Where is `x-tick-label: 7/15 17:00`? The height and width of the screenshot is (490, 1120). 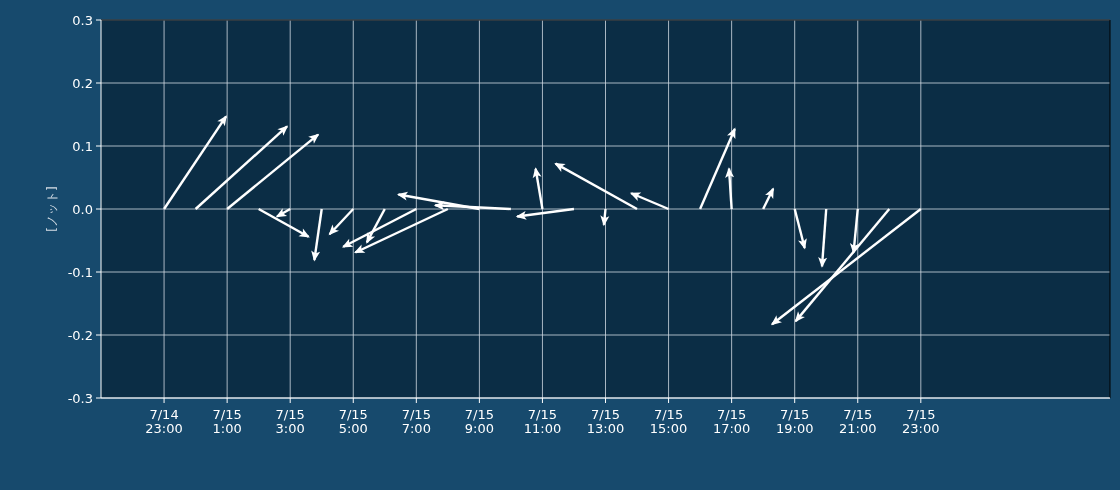 x-tick-label: 7/15 17:00 is located at coordinates (731, 421).